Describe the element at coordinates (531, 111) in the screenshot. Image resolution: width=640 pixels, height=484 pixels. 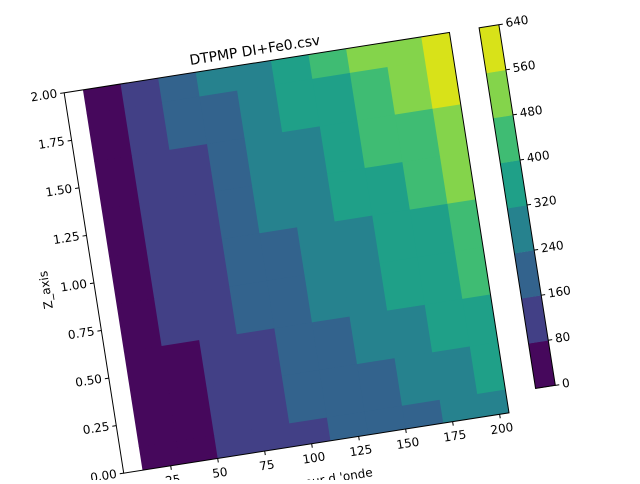
I see `colorbar-tick-label: 480` at that location.